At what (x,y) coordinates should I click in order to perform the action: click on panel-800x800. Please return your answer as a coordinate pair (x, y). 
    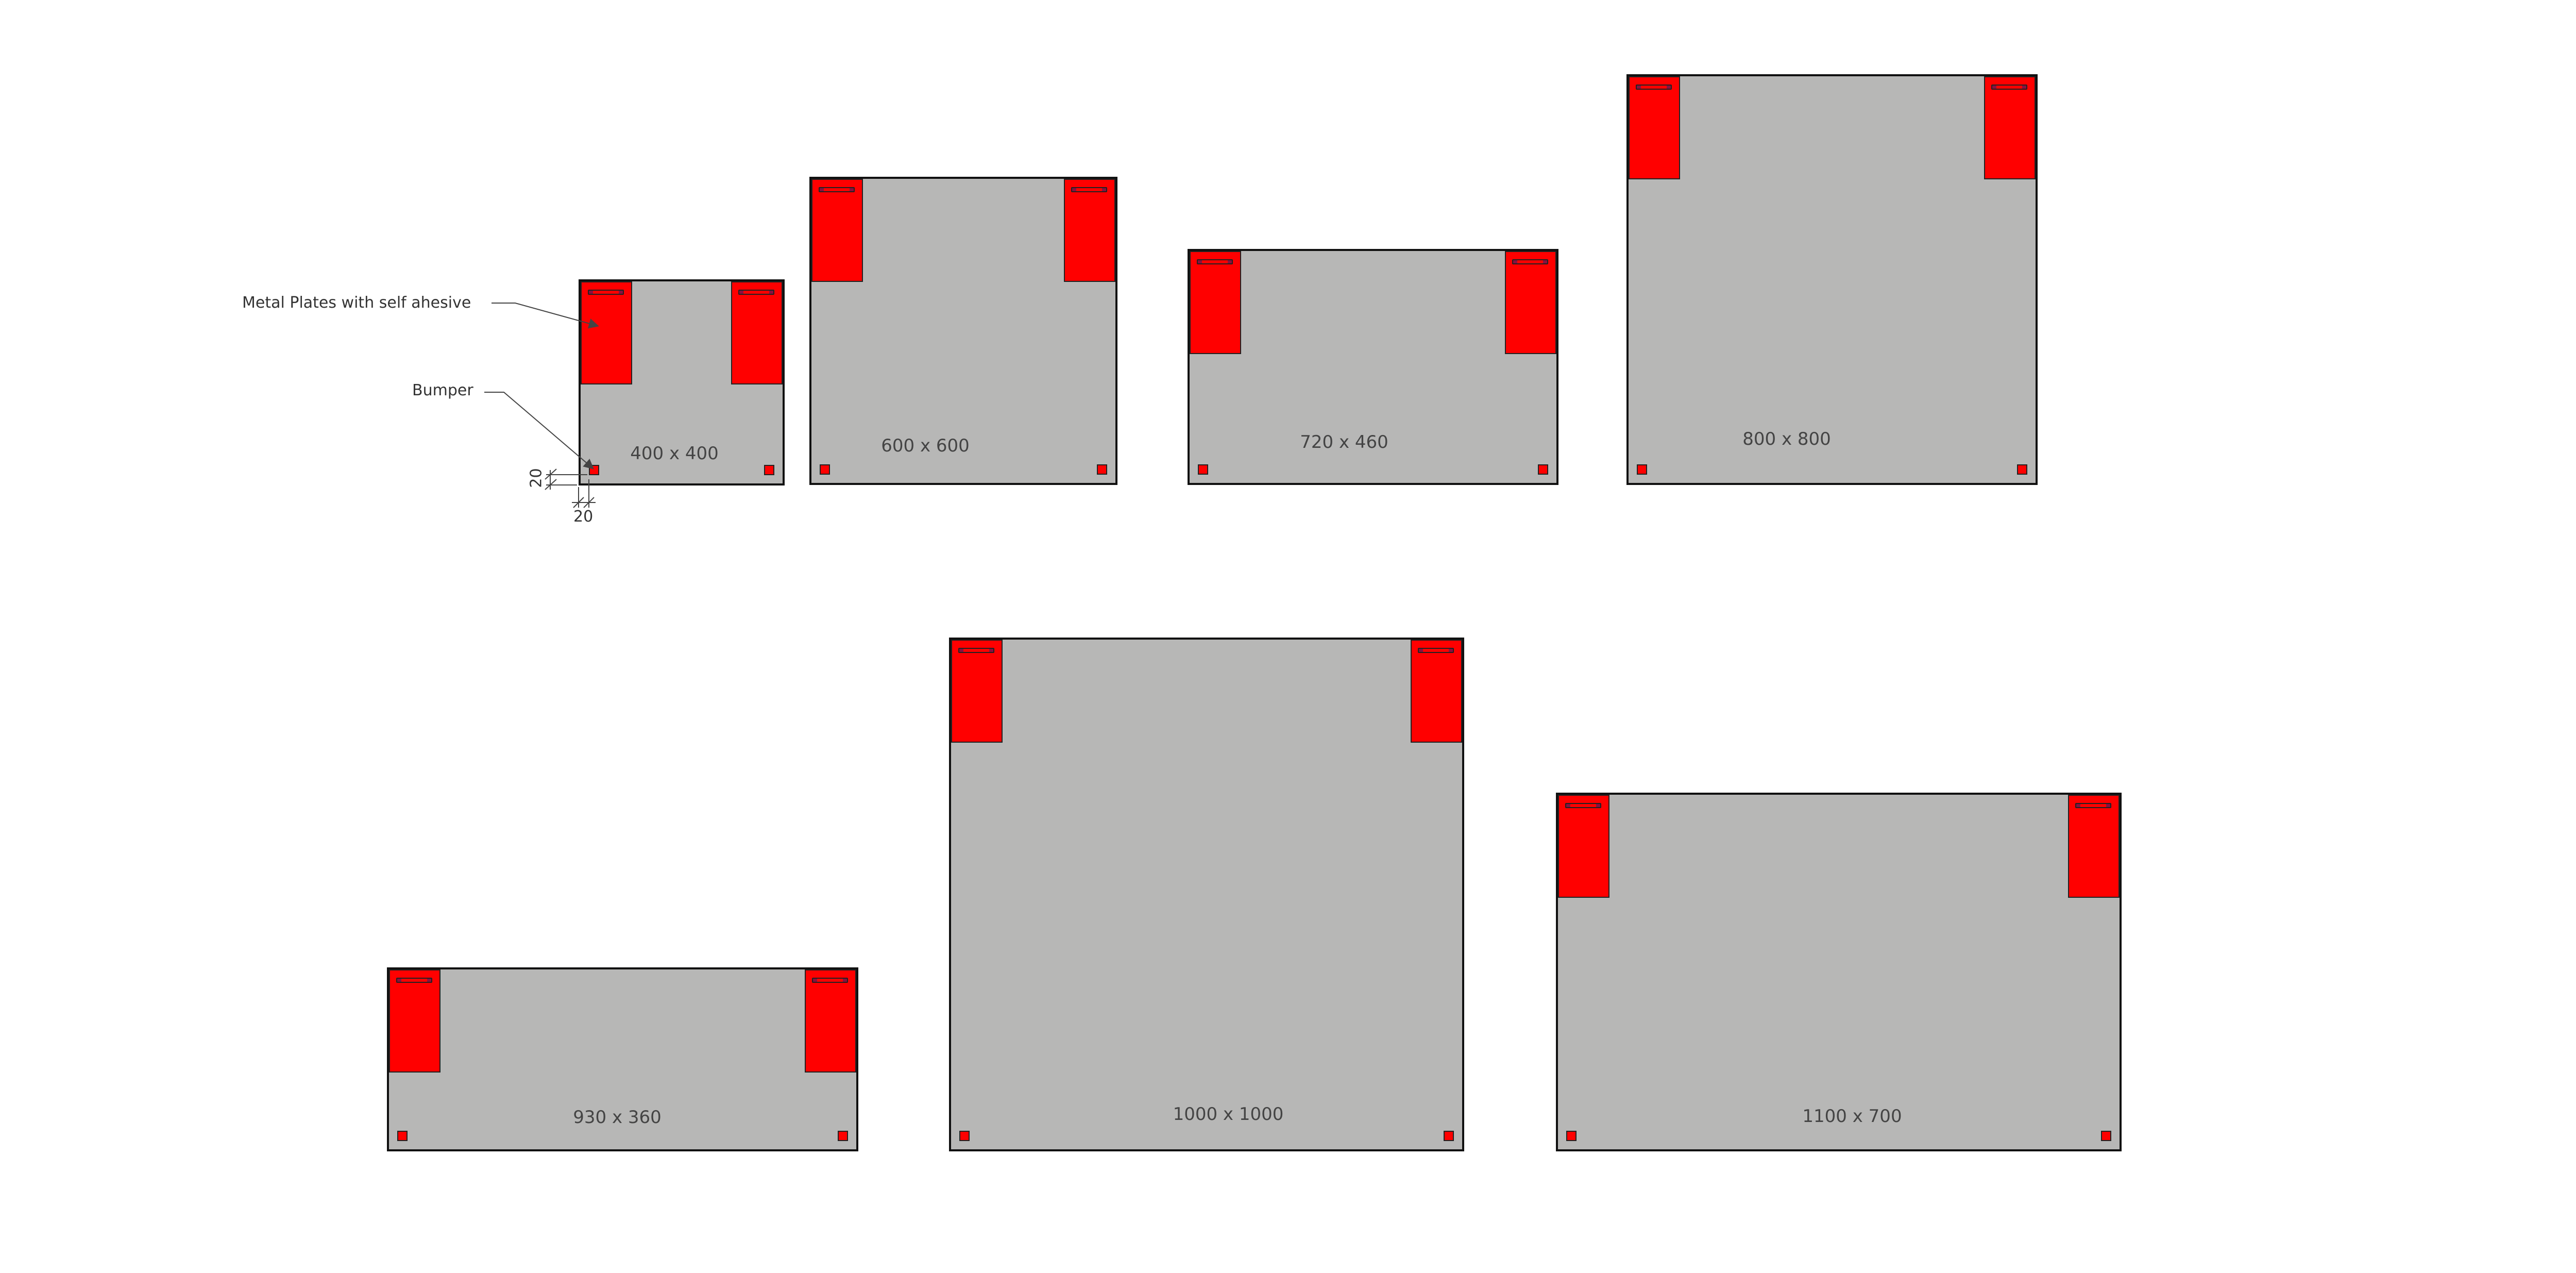
    Looking at the image, I should click on (1832, 279).